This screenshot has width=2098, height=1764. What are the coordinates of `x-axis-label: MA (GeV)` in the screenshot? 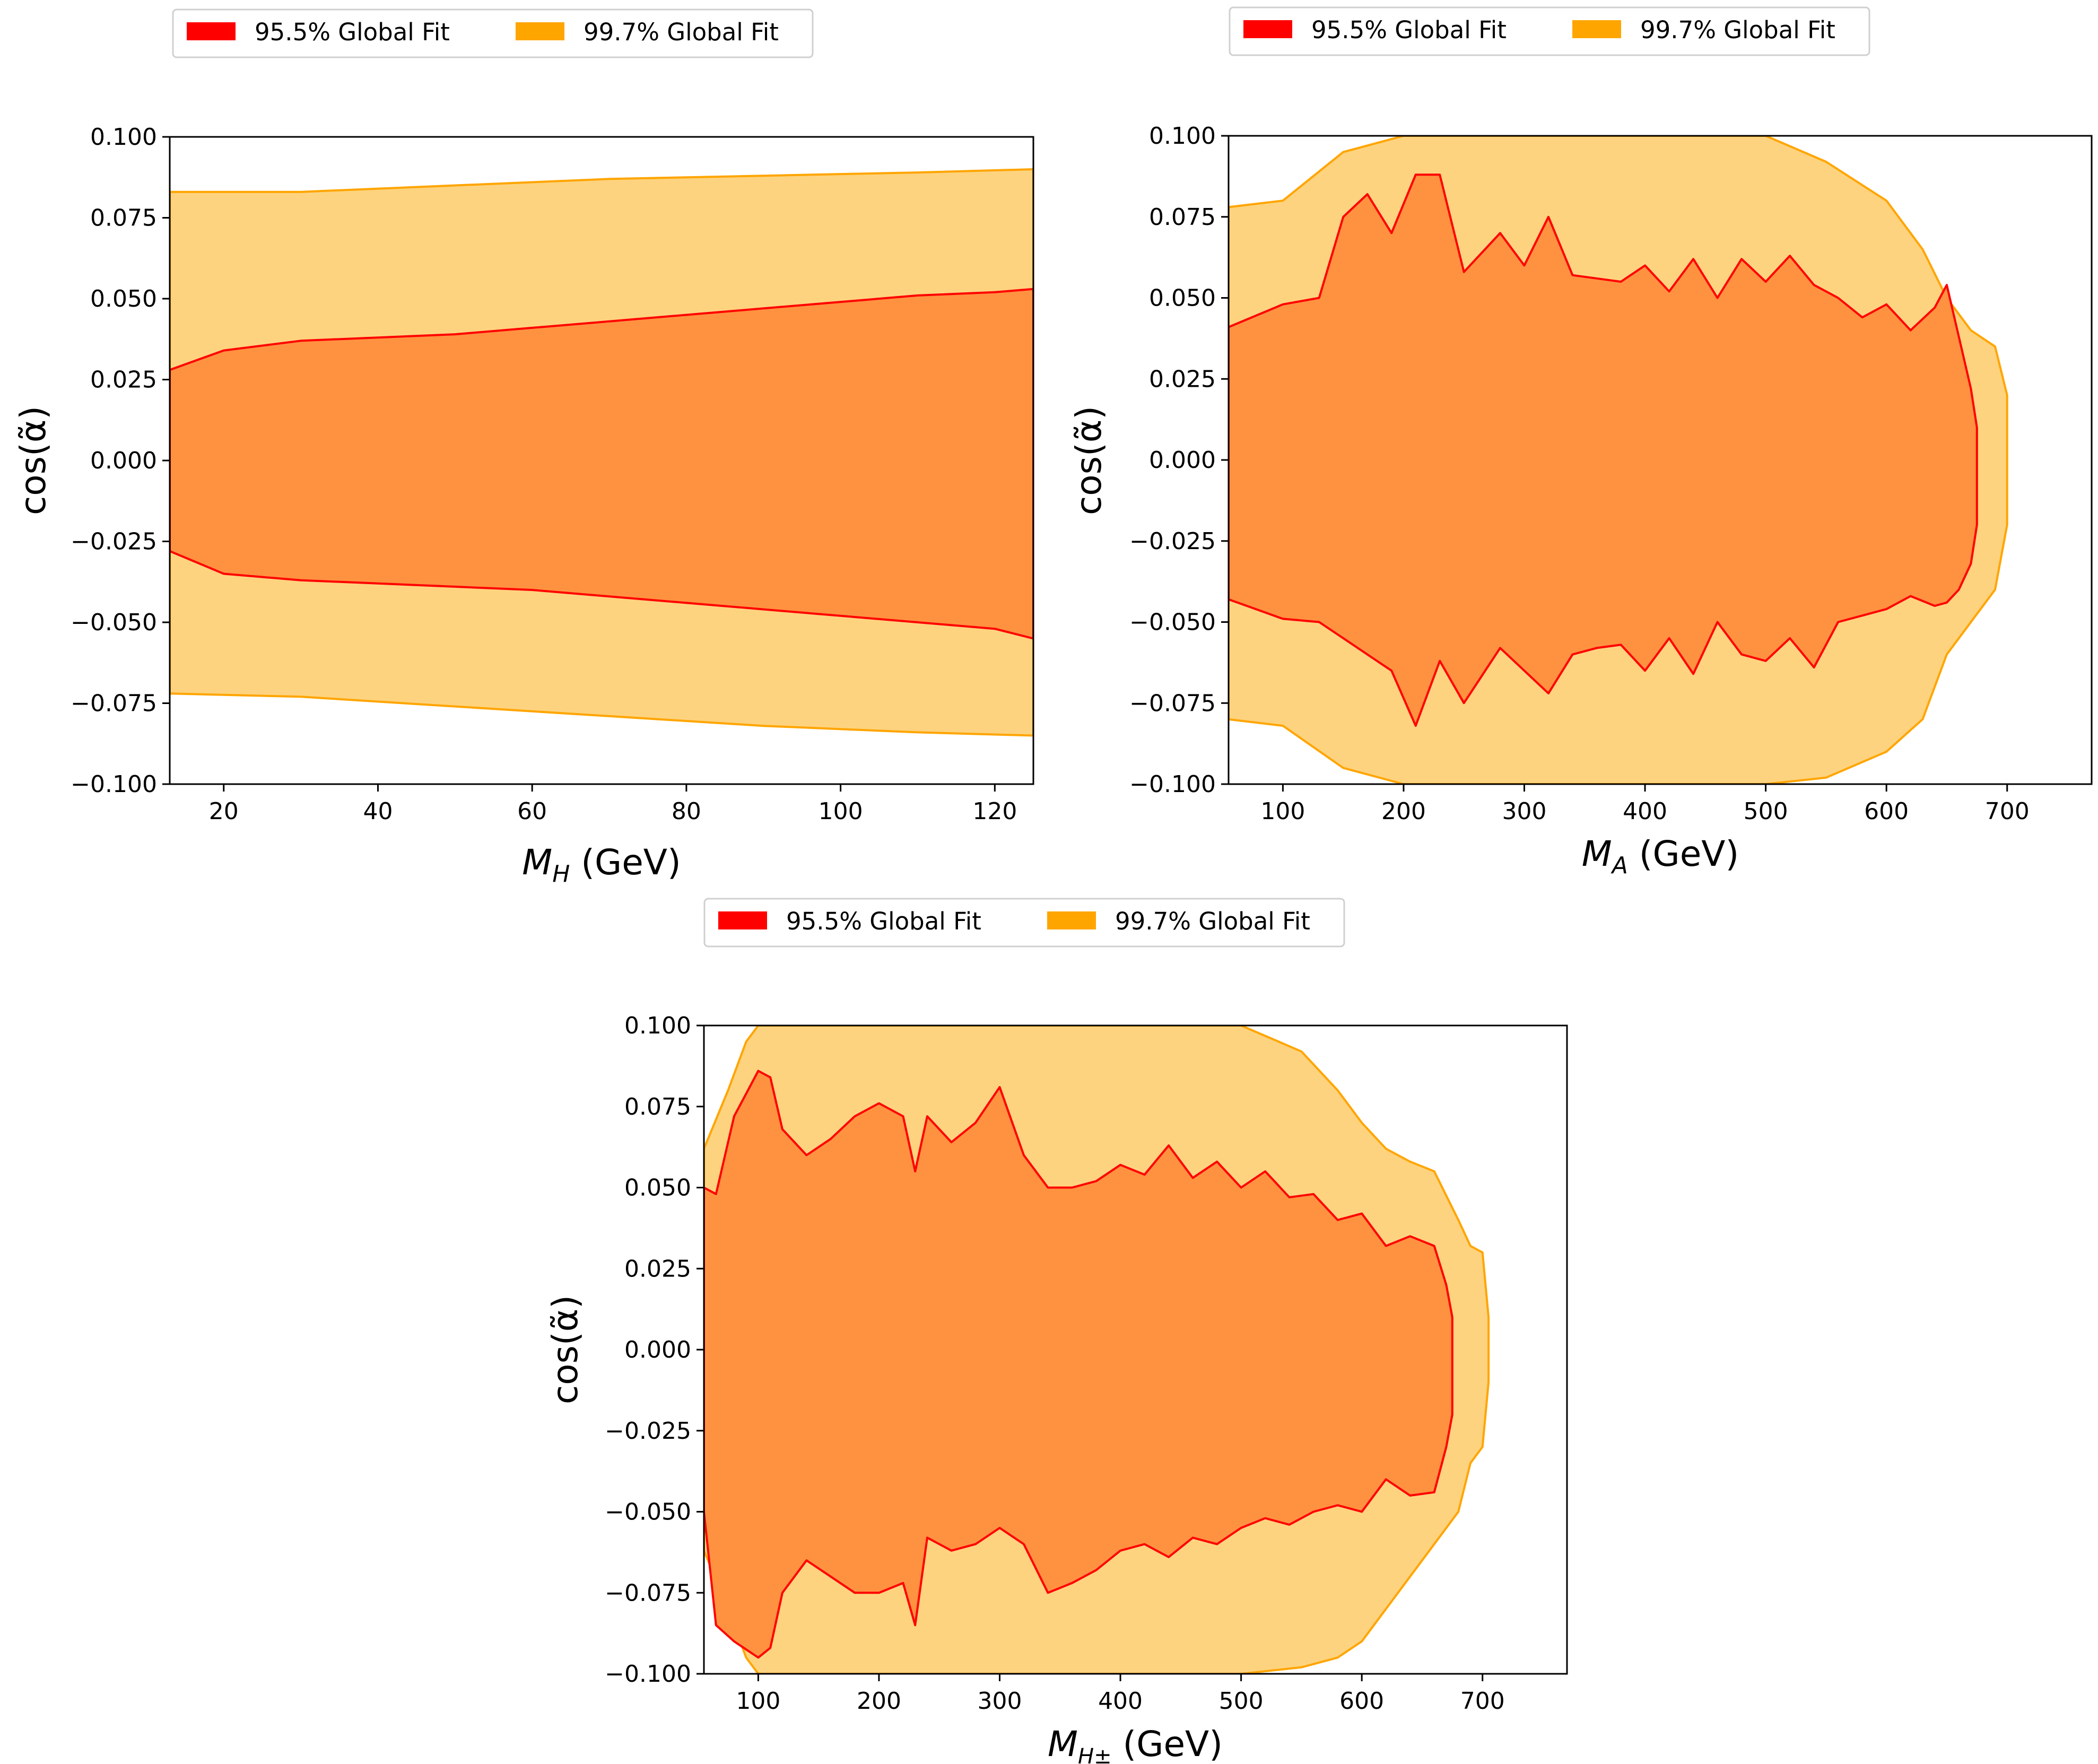 It's located at (1660, 856).